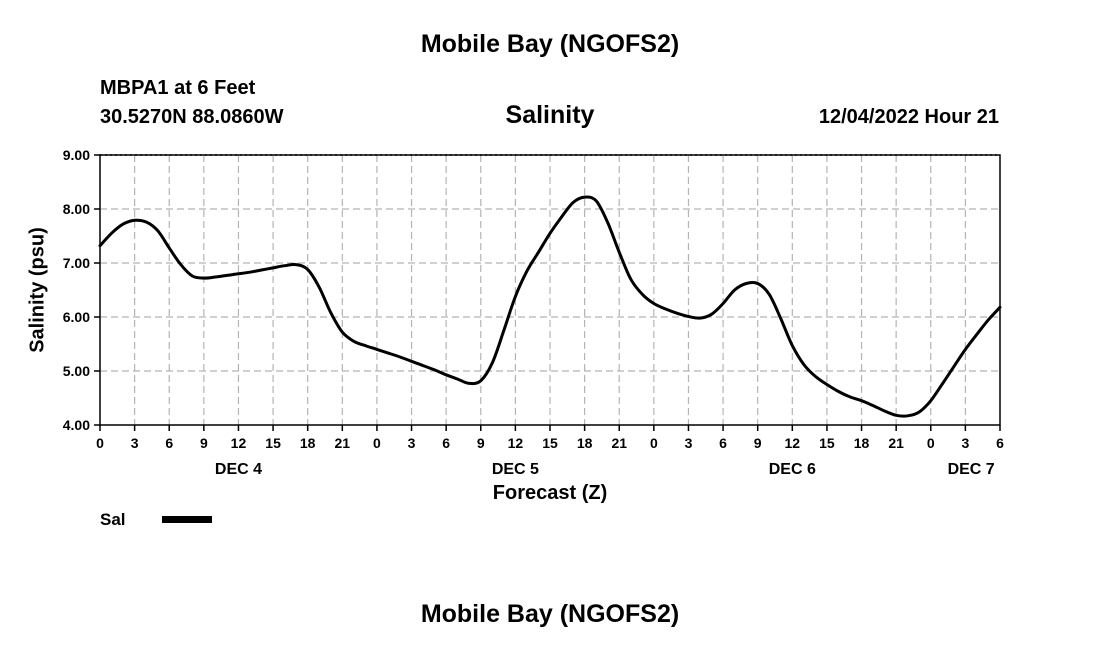 Image resolution: width=1100 pixels, height=650 pixels. What do you see at coordinates (515, 469) in the screenshot?
I see `x-date-label: DEC 5` at bounding box center [515, 469].